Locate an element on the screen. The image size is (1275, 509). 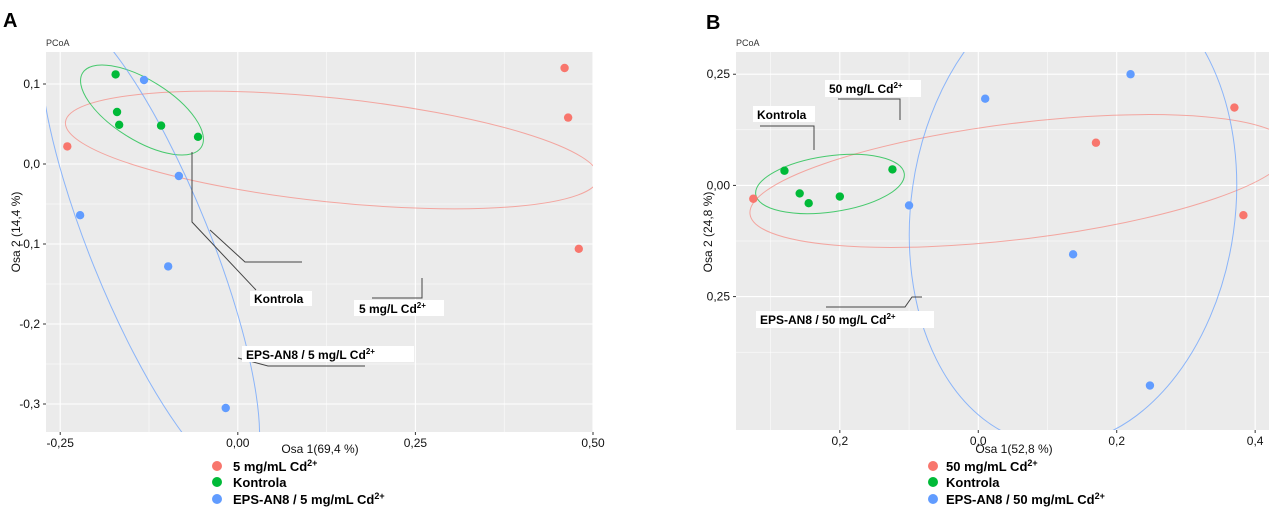
panel-a-y-tick-label: 0,0 is located at coordinates (31, 164).